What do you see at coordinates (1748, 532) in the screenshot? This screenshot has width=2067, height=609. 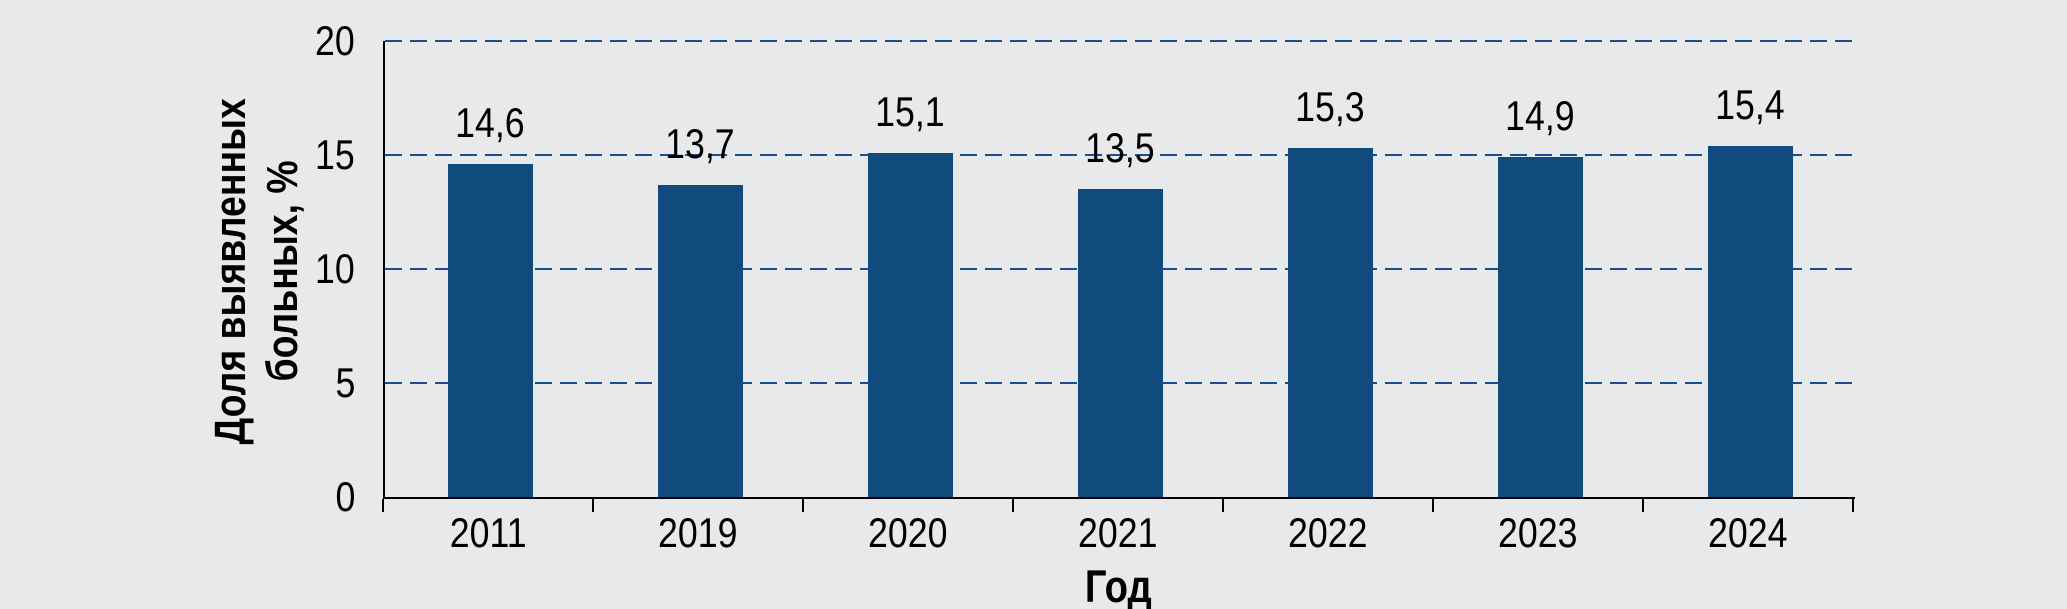 I see `x-tick-label-2024: 2024` at bounding box center [1748, 532].